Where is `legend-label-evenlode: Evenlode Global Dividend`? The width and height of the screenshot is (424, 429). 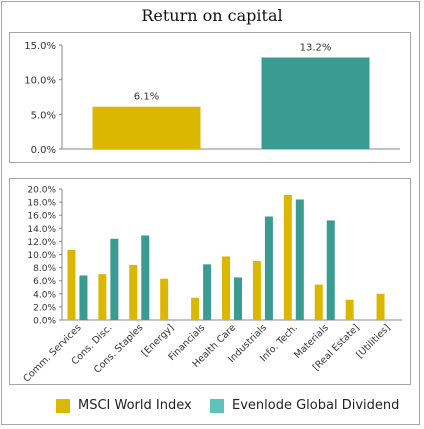 legend-label-evenlode: Evenlode Global Dividend is located at coordinates (316, 405).